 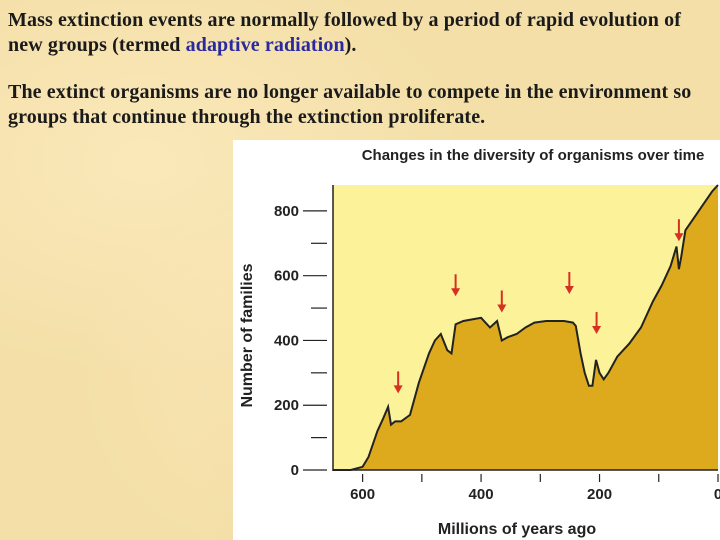 What do you see at coordinates (599, 494) in the screenshot?
I see `x-tick-label: 200` at bounding box center [599, 494].